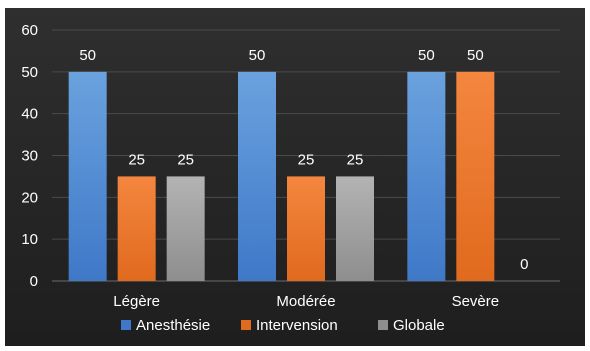 This screenshot has width=590, height=351. Describe the element at coordinates (136, 301) in the screenshot. I see `category-label: Légère` at that location.